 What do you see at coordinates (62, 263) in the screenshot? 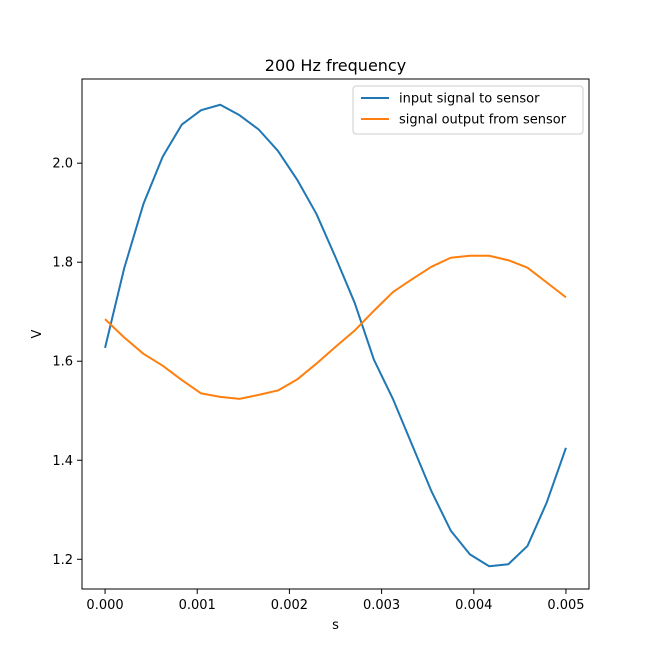
I see `y-tick-label: 1.8` at bounding box center [62, 263].